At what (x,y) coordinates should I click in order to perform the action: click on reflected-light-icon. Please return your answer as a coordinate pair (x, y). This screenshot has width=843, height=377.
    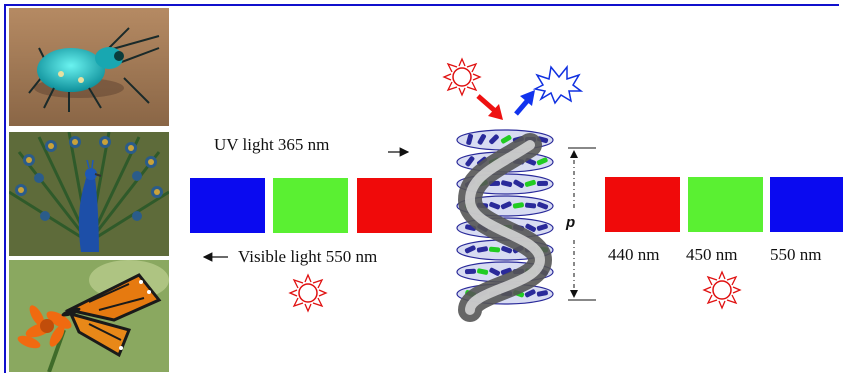
    Looking at the image, I should click on (558, 84).